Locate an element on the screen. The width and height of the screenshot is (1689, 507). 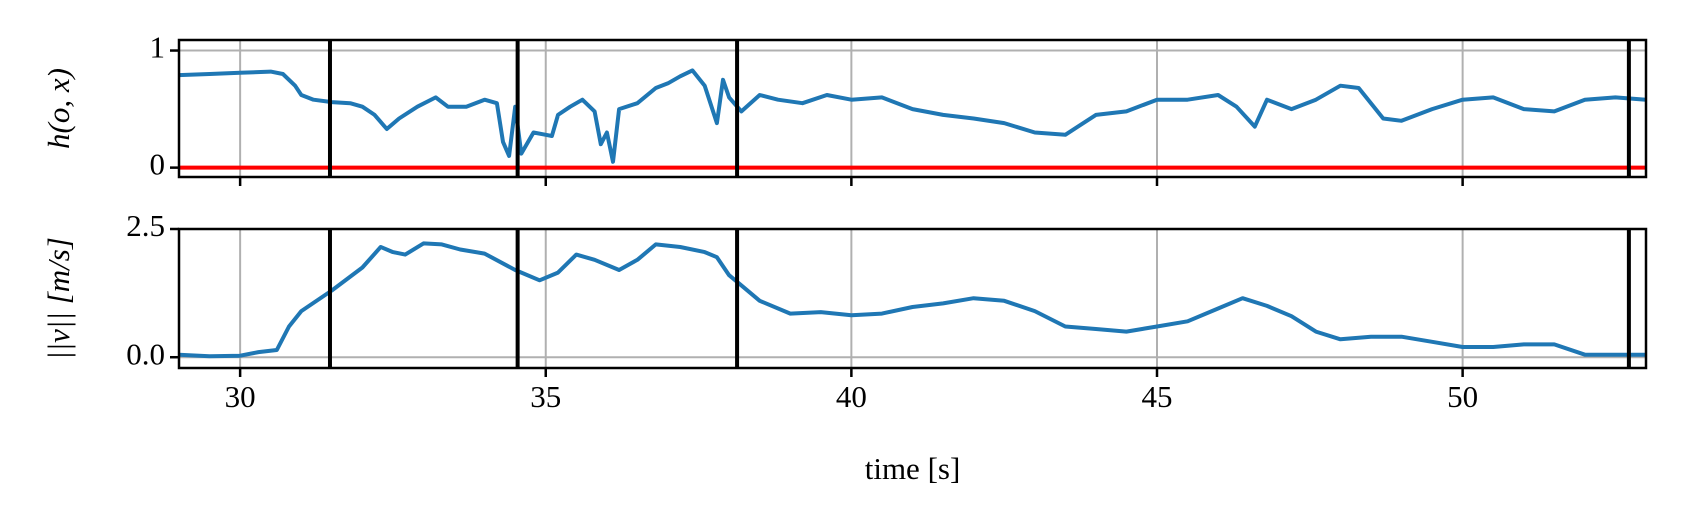
y-axis-label: ||v|| [m/s] is located at coordinates (58, 298).